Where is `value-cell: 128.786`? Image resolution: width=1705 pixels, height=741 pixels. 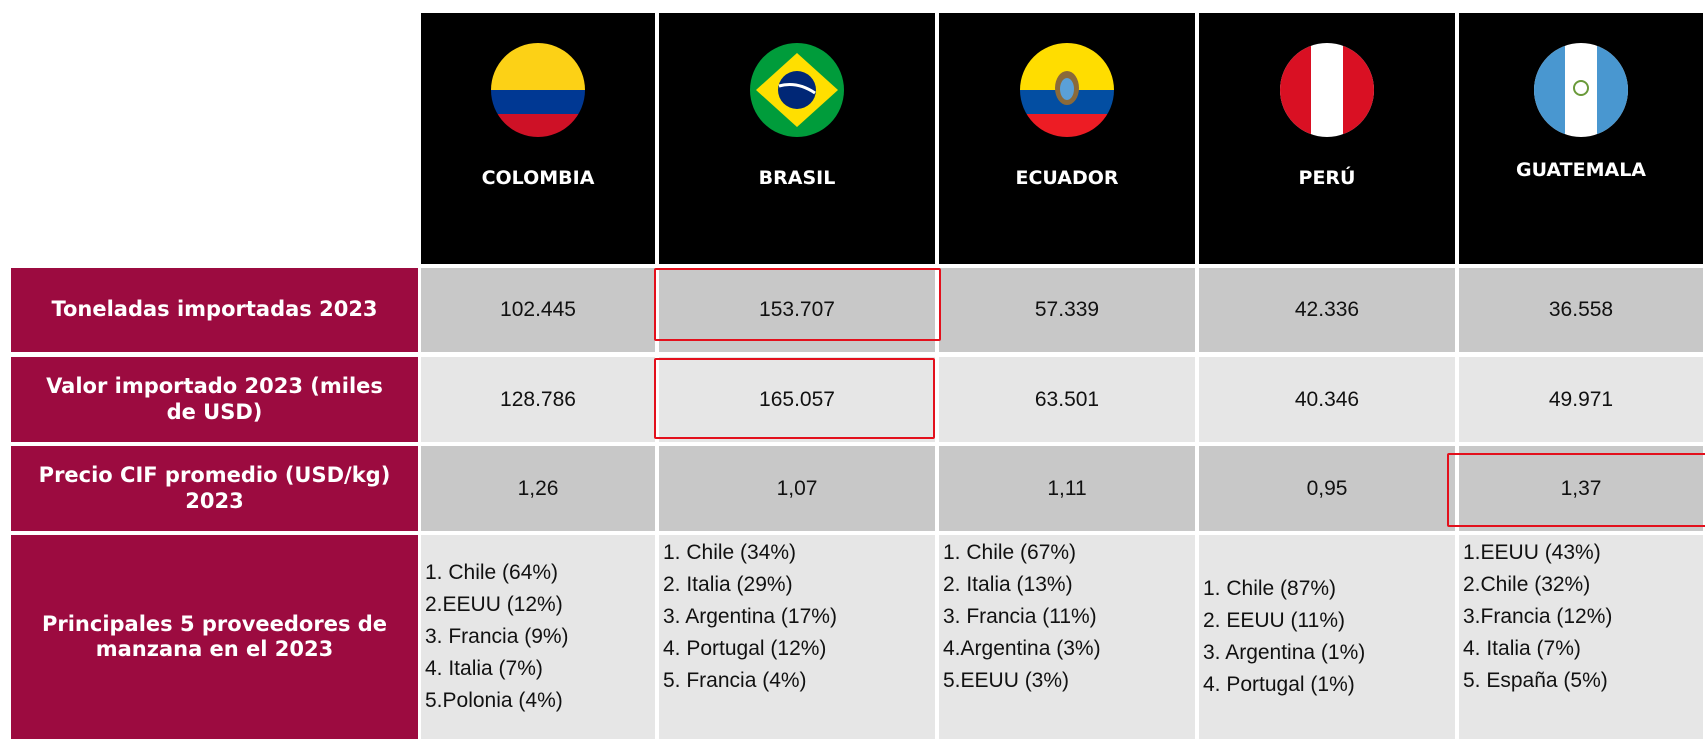
value-cell: 128.786 is located at coordinates (538, 399).